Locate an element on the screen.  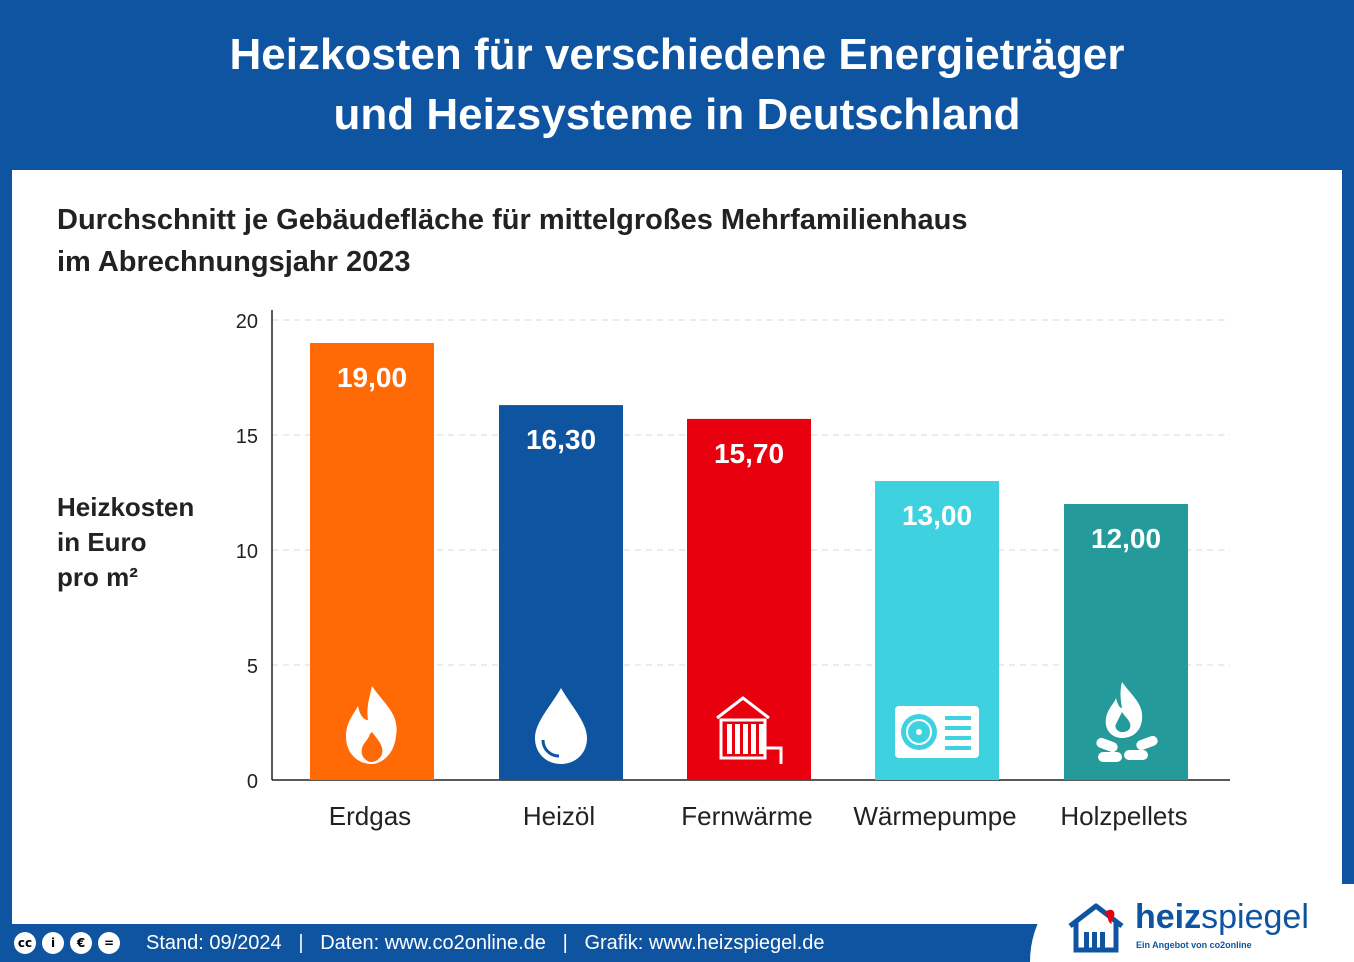
heizspiegel-logo: heizspiegel Ein Angebot von co2online is located at coordinates (1192, 923).